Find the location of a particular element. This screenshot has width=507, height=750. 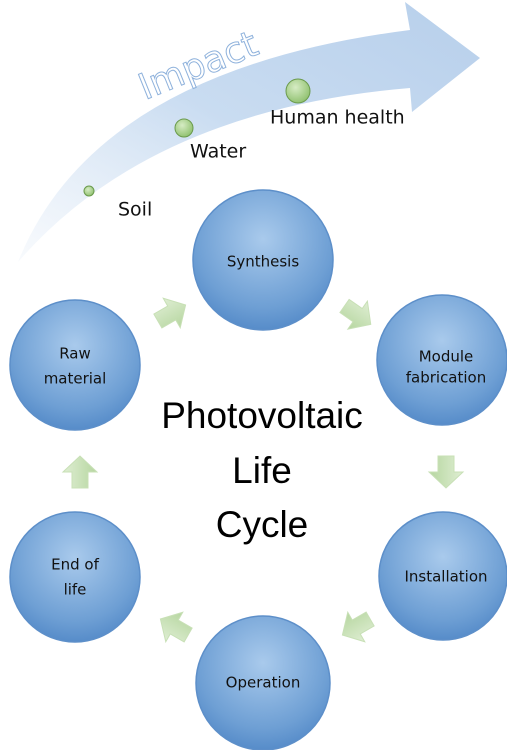

node-label: fabrication is located at coordinates (446, 378).